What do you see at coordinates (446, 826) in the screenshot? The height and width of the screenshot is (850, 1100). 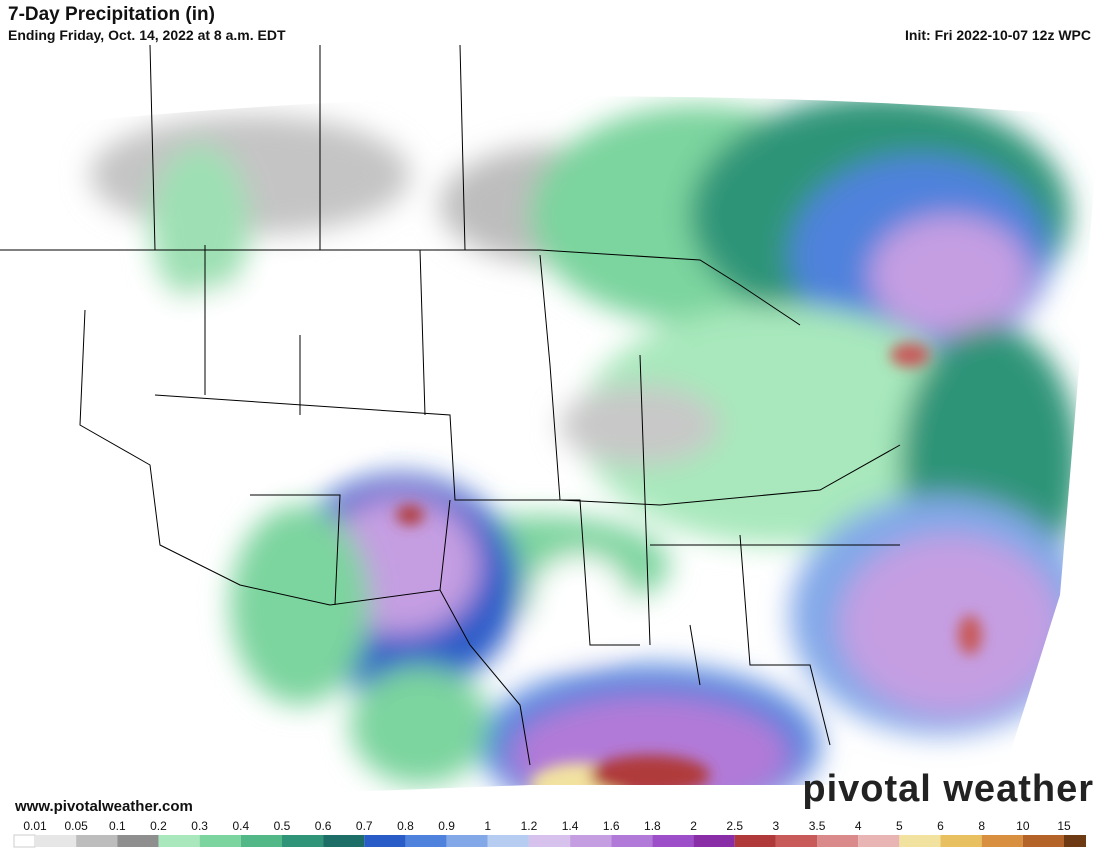 I see `colorbar-label: 0.9` at bounding box center [446, 826].